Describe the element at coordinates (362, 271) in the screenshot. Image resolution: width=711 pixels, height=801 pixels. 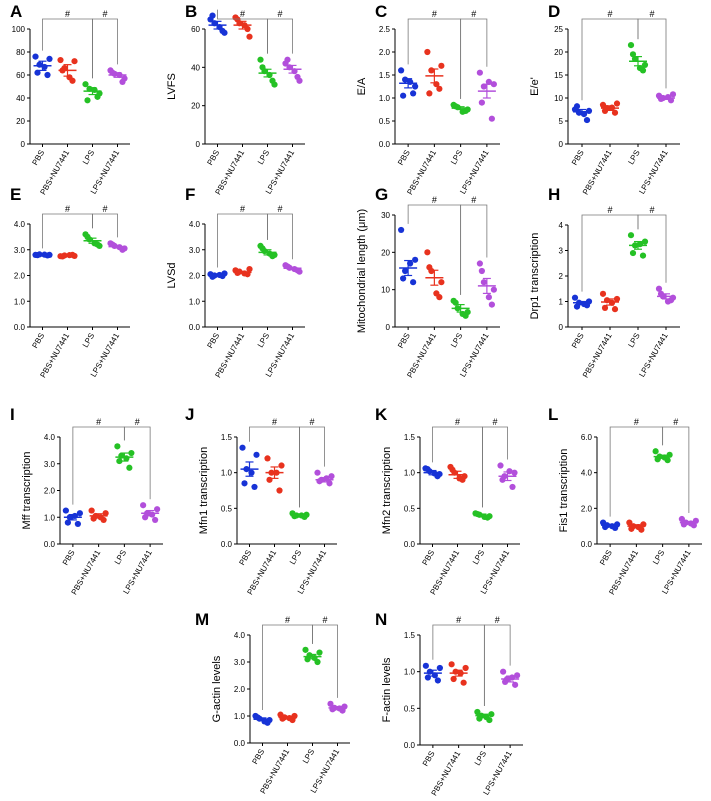
I see `y-axis-label: Mitochondrial length (μm)` at that location.